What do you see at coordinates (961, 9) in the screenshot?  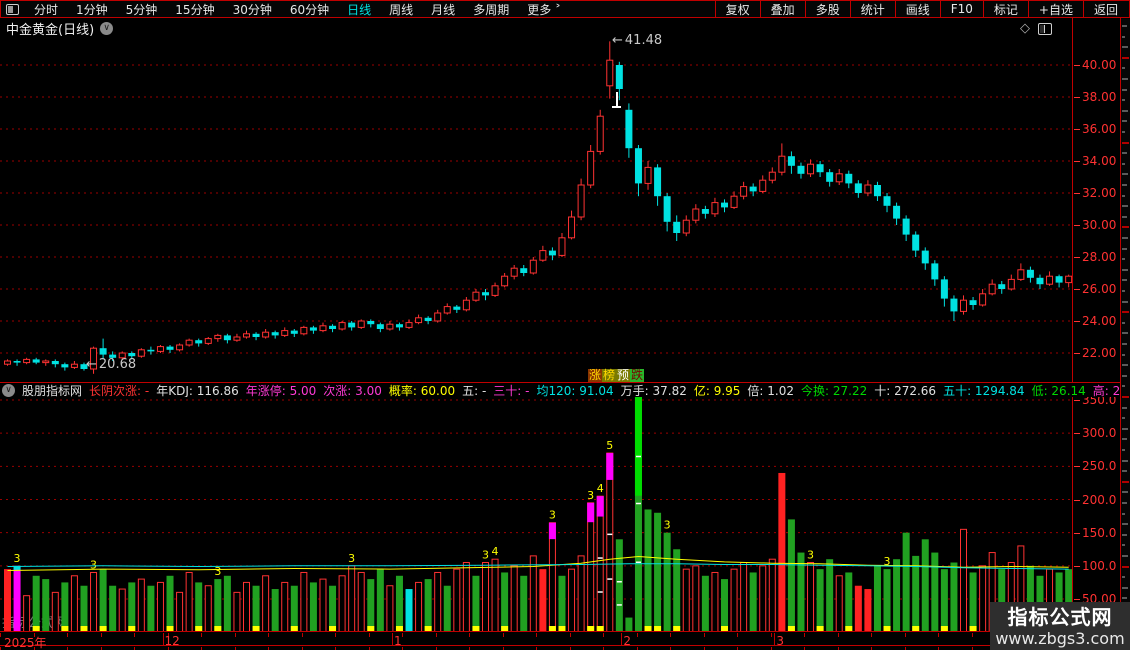 I see `action-item-5: F10` at bounding box center [961, 9].